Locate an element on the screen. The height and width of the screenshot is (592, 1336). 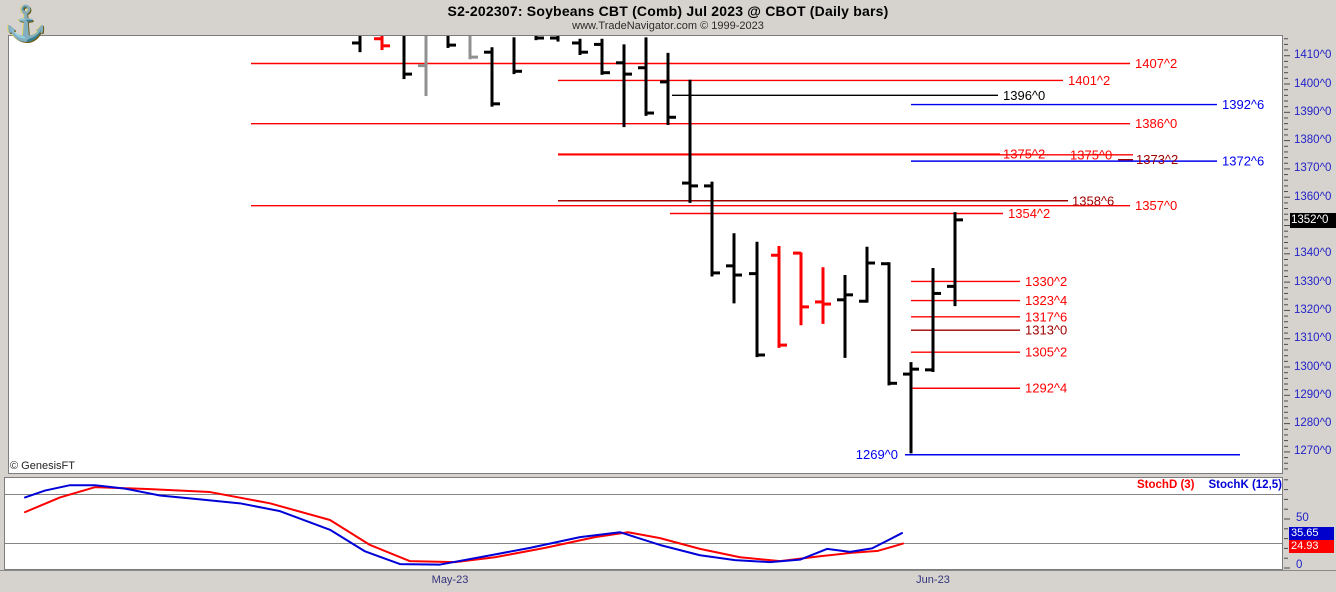
price-axis-label: 1340^0 is located at coordinates (1313, 253).